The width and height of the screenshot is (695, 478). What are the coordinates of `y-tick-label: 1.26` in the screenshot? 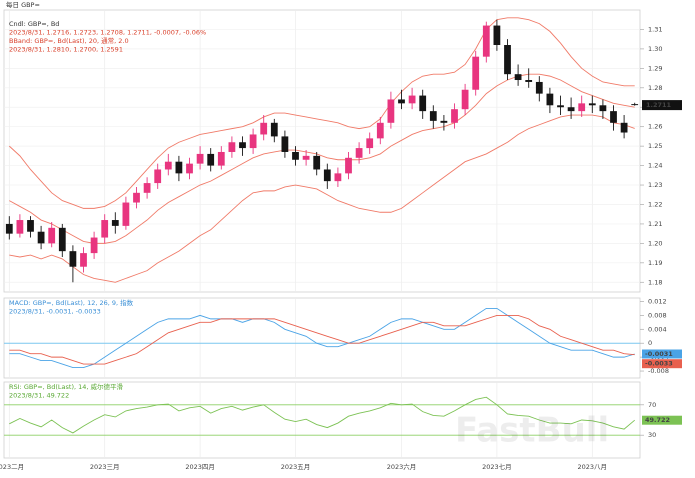 It's located at (655, 127).